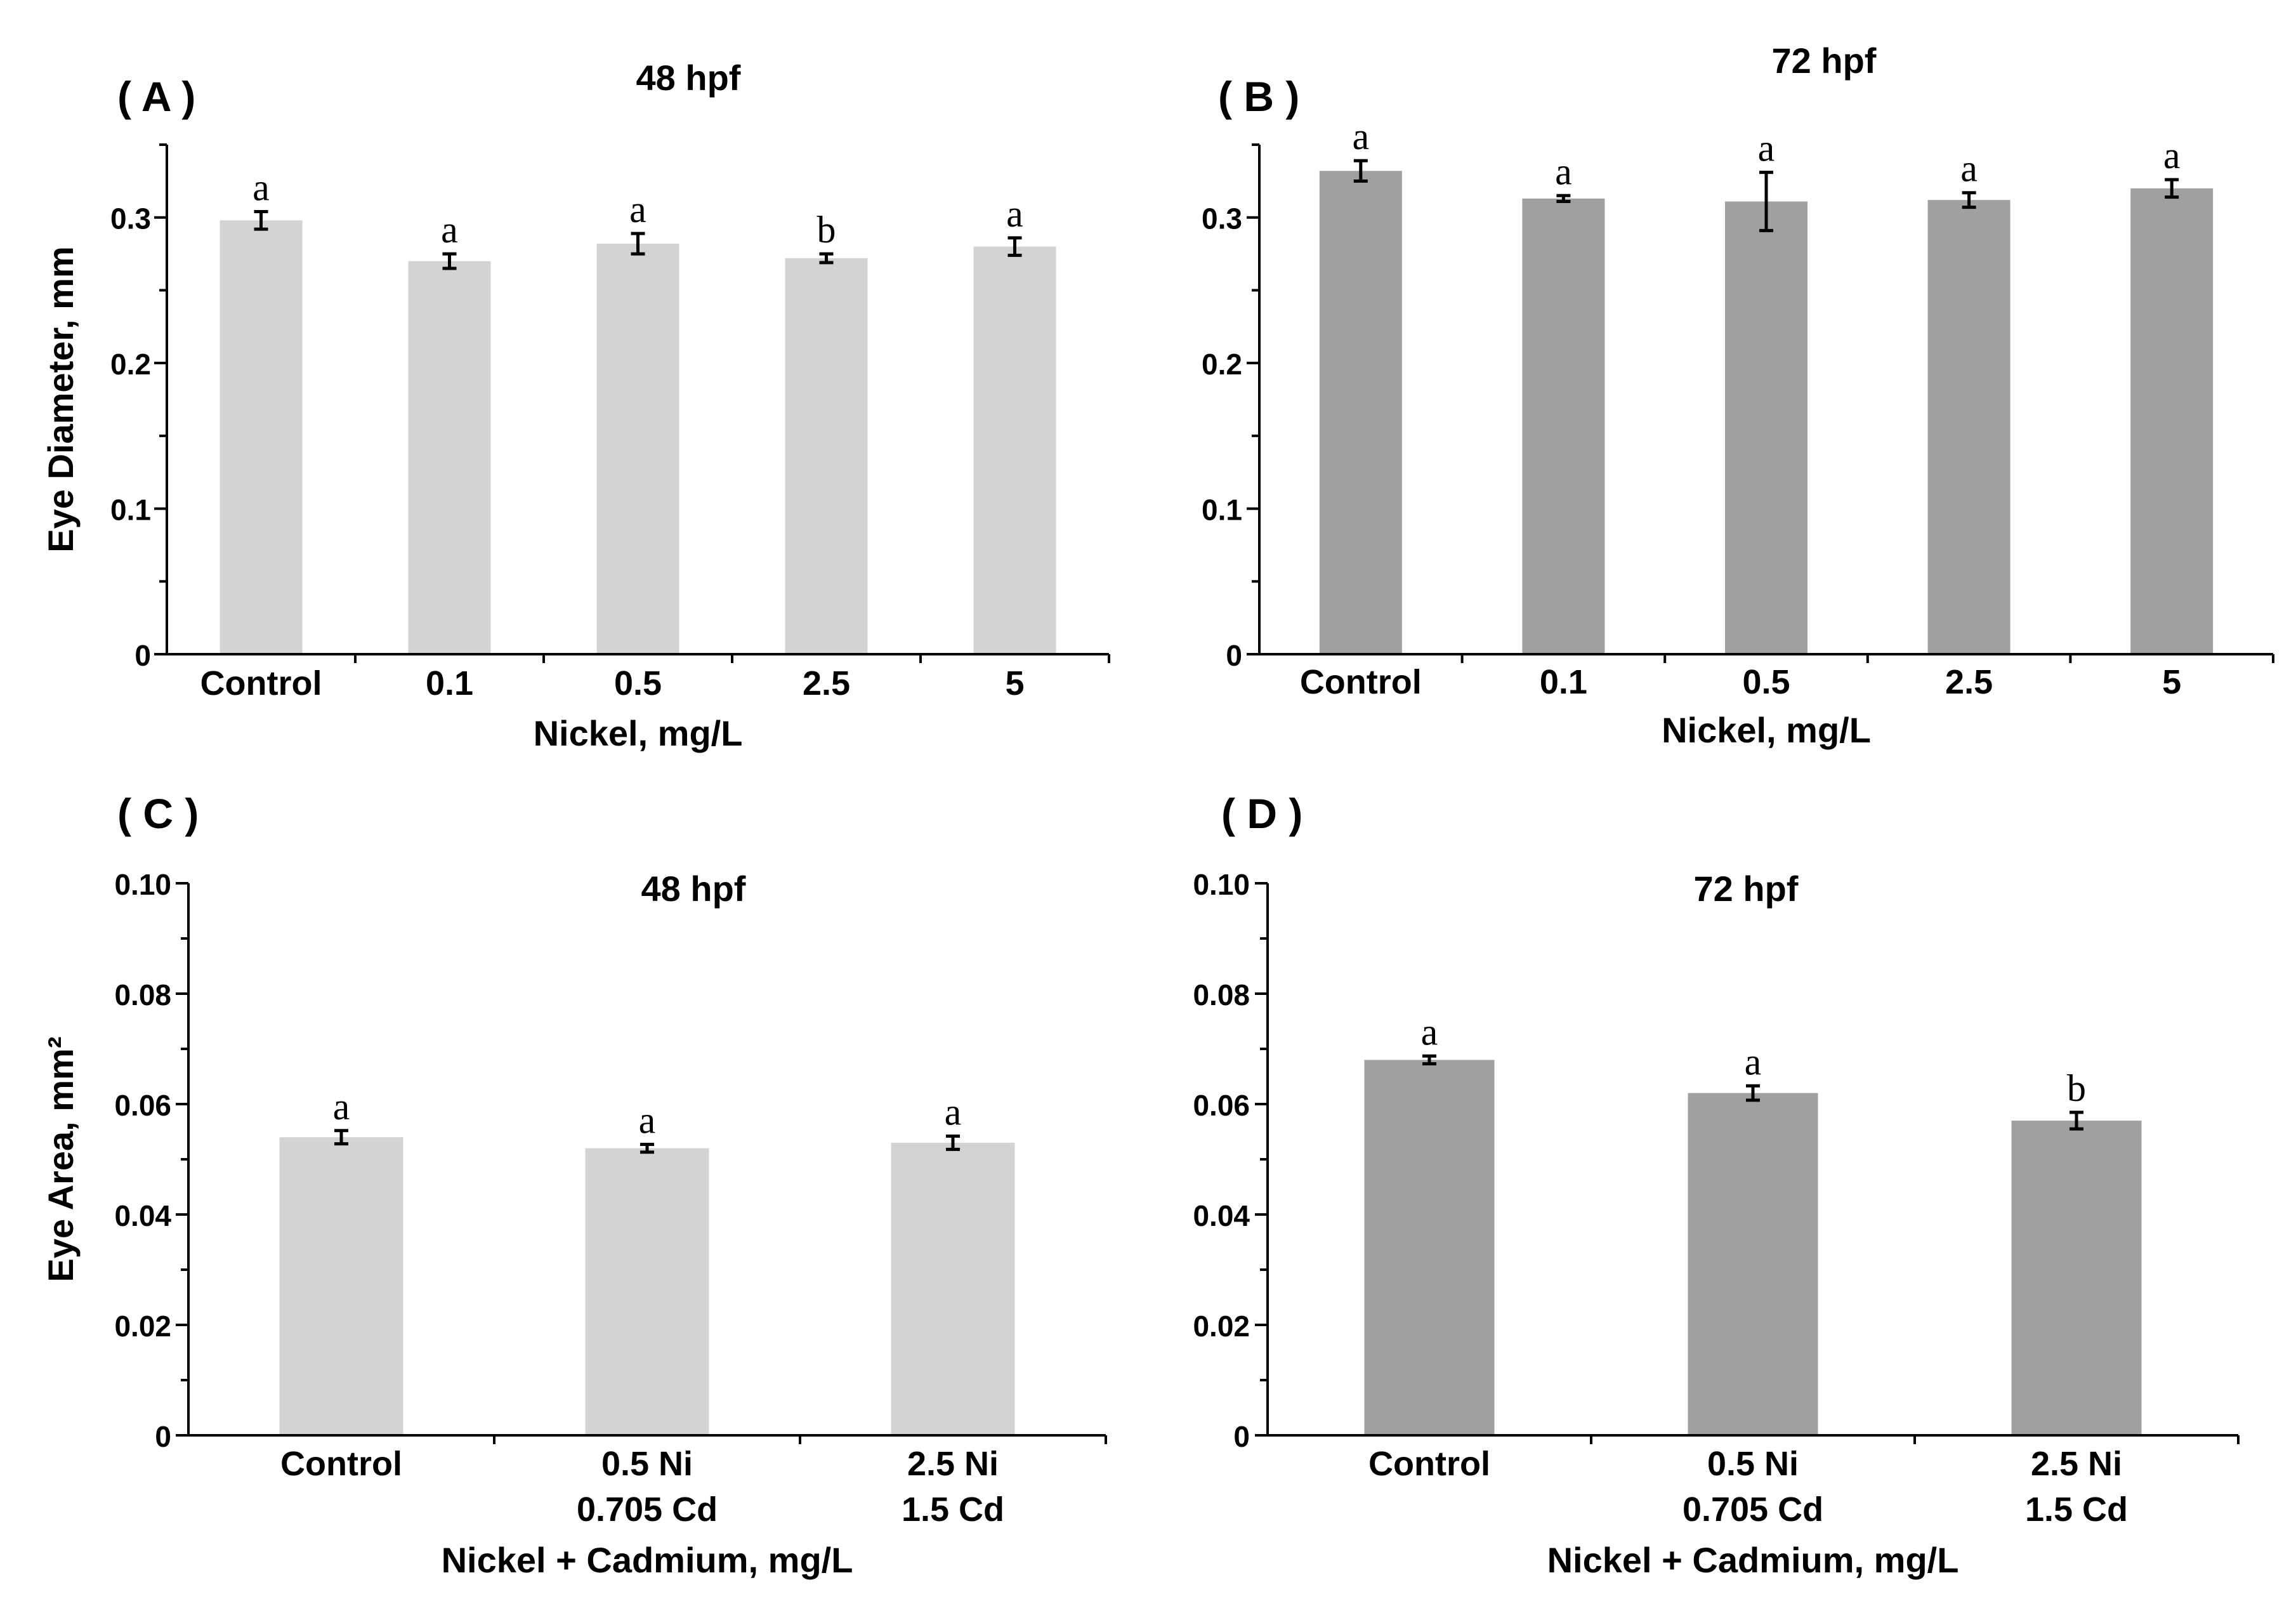  Describe the element at coordinates (61, 399) in the screenshot. I see `y-axis-label: Eye Diameter, mm` at that location.